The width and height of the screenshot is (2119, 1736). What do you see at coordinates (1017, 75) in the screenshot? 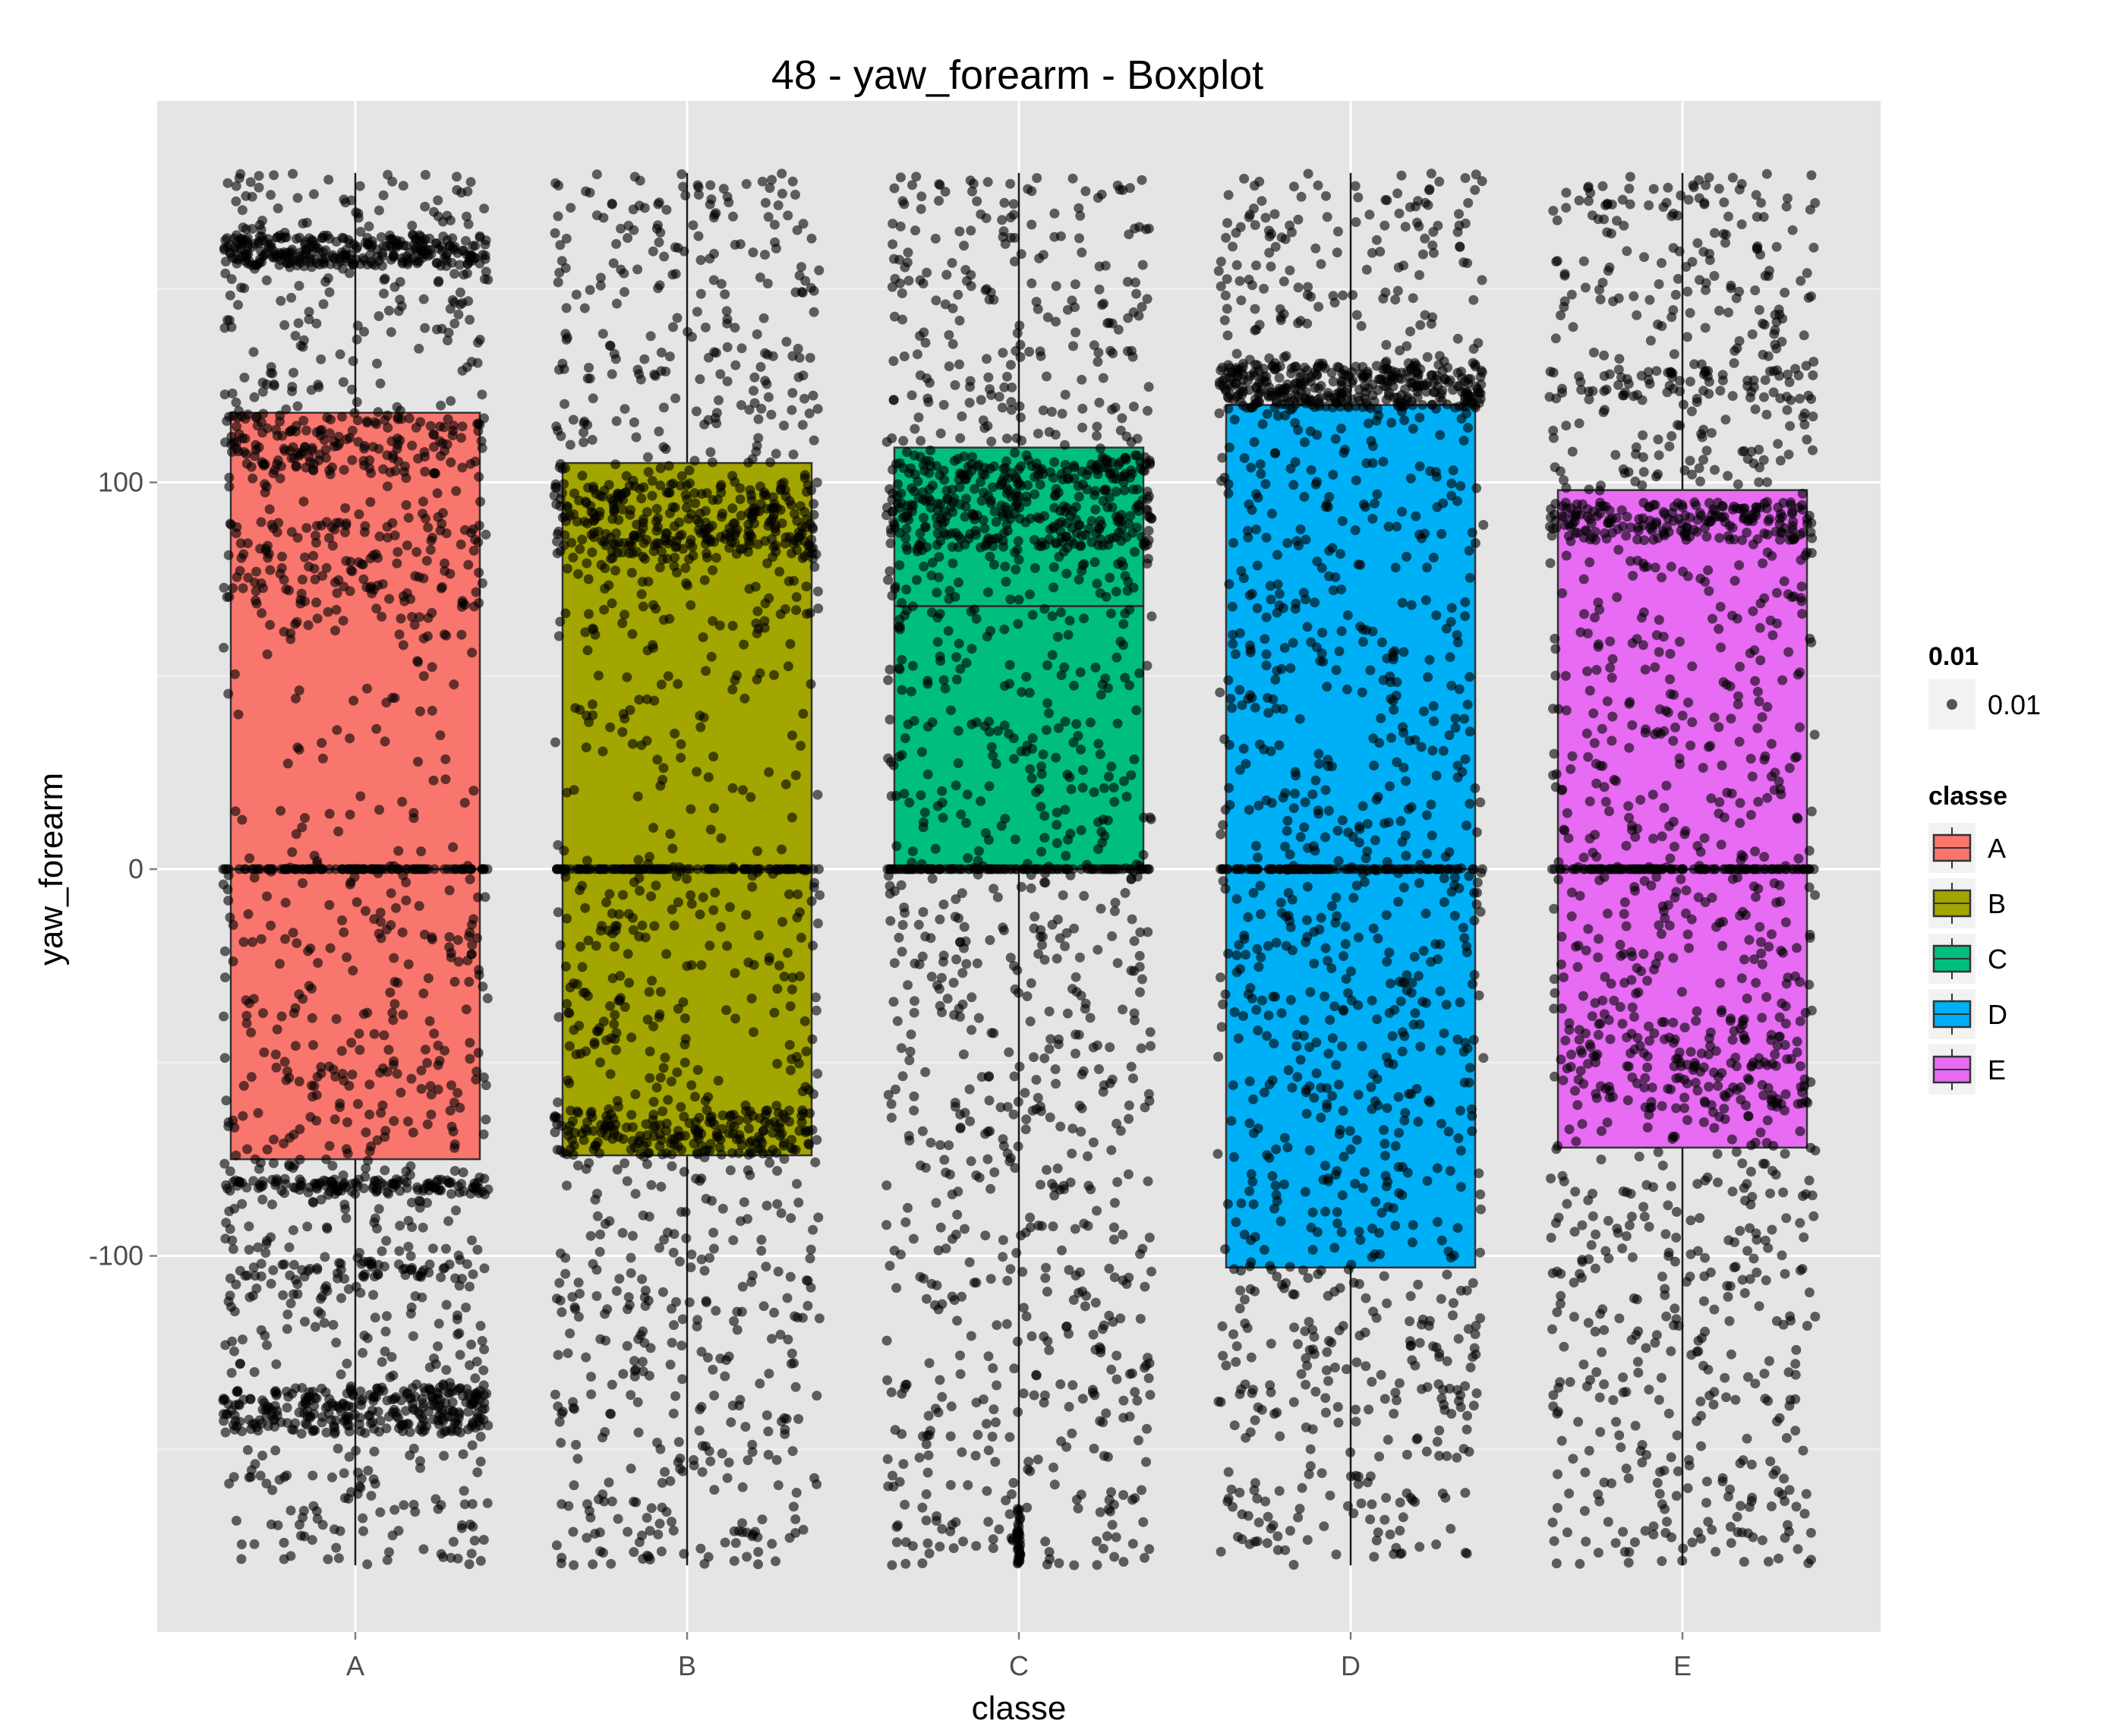
I see `chart-title: 48 - yaw_forearm - Boxplot` at bounding box center [1017, 75].